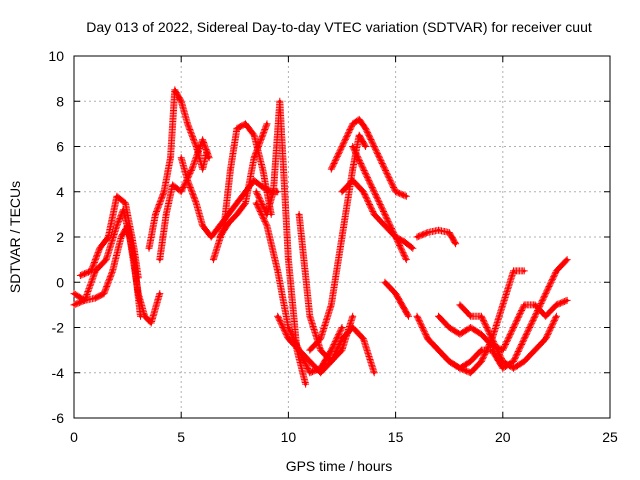 The image size is (640, 480). What do you see at coordinates (58, 328) in the screenshot?
I see `y-tick-label: -2` at bounding box center [58, 328].